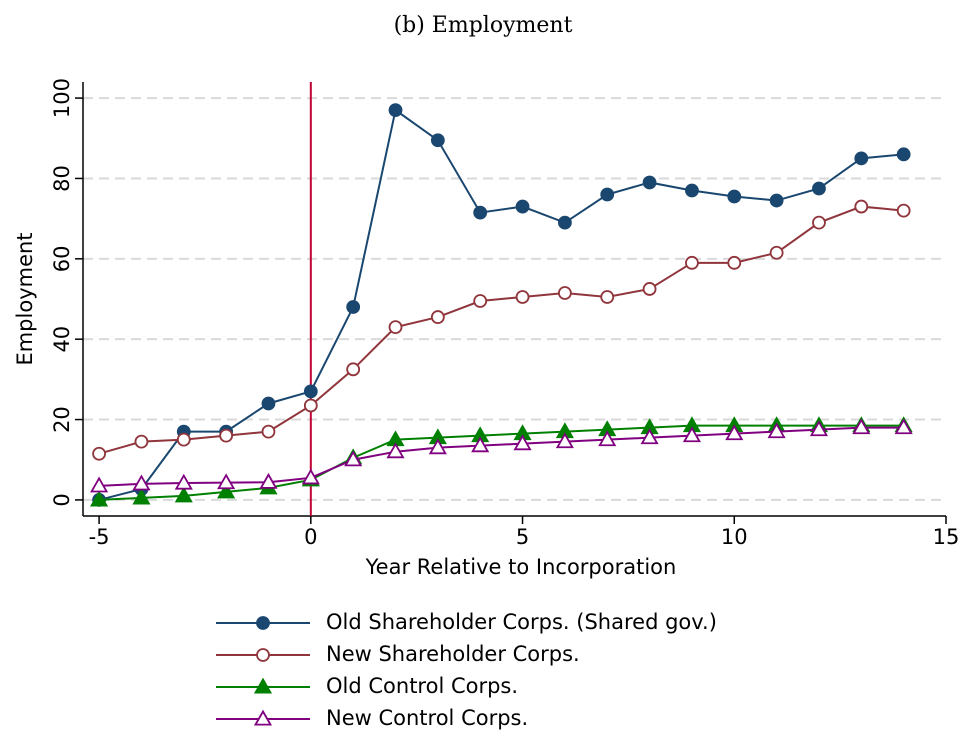  What do you see at coordinates (521, 622) in the screenshot?
I see `legend-label: Old Shareholder Corps. (Shared gov.)` at bounding box center [521, 622].